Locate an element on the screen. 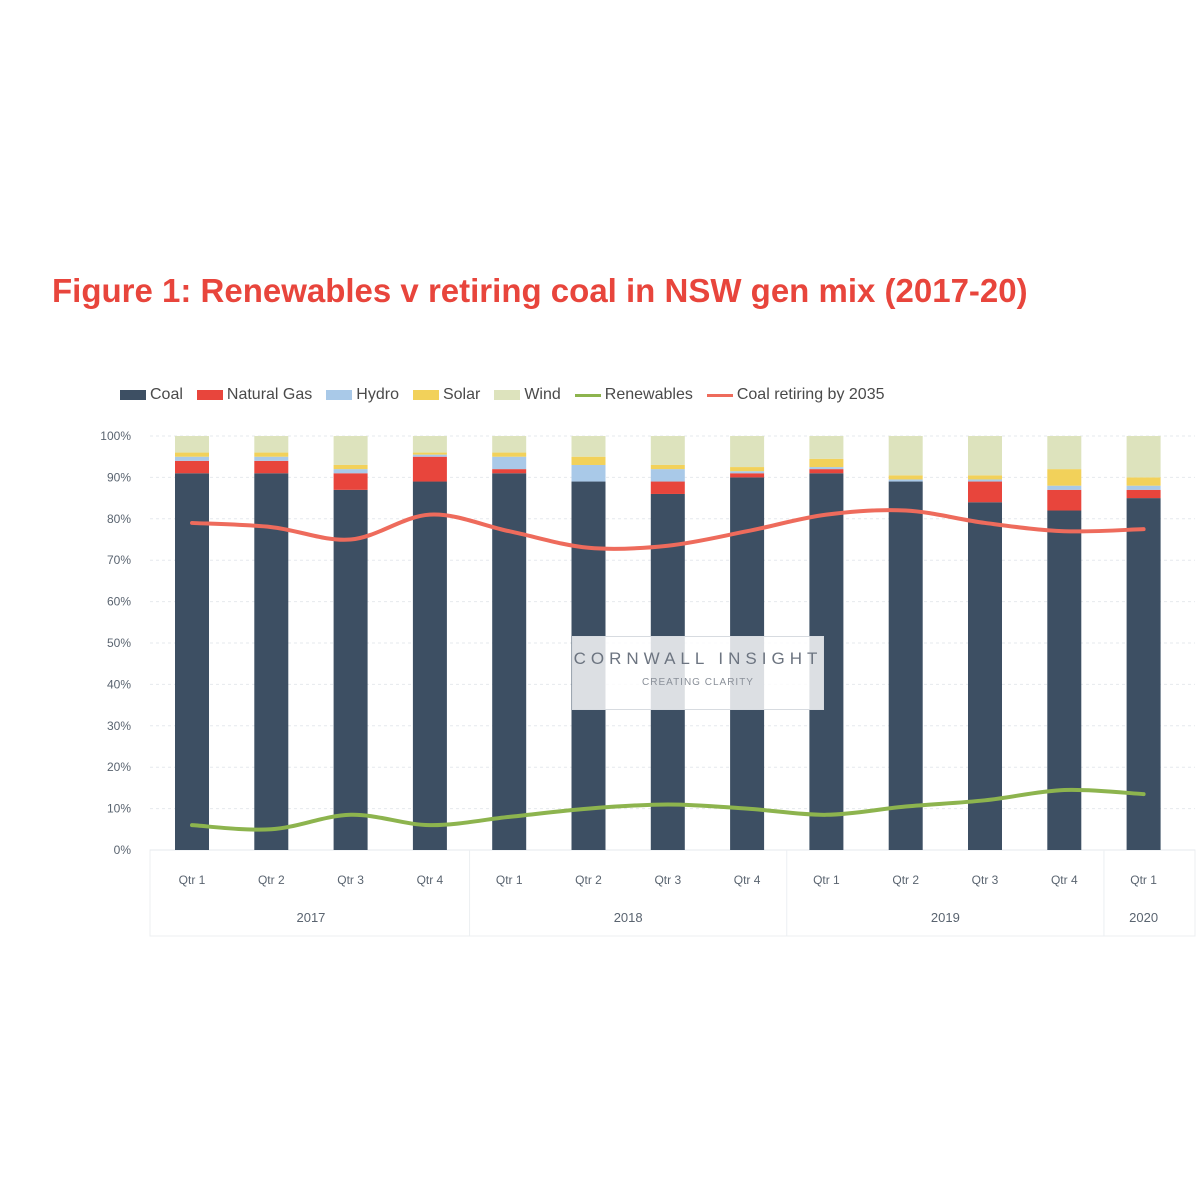 The image size is (1200, 1200). watermark-logo: CORNWALL INSIGHT CREATING CLARITY is located at coordinates (698, 673).